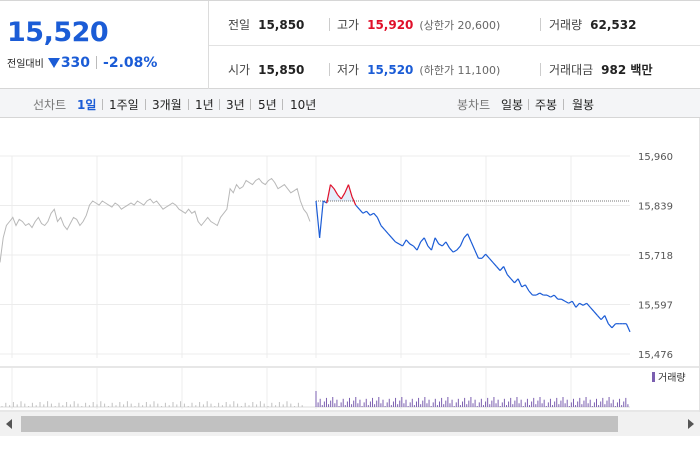 The height and width of the screenshot is (450, 700). What do you see at coordinates (474, 105) in the screenshot?
I see `candle-chart-label: 봉차트` at bounding box center [474, 105].